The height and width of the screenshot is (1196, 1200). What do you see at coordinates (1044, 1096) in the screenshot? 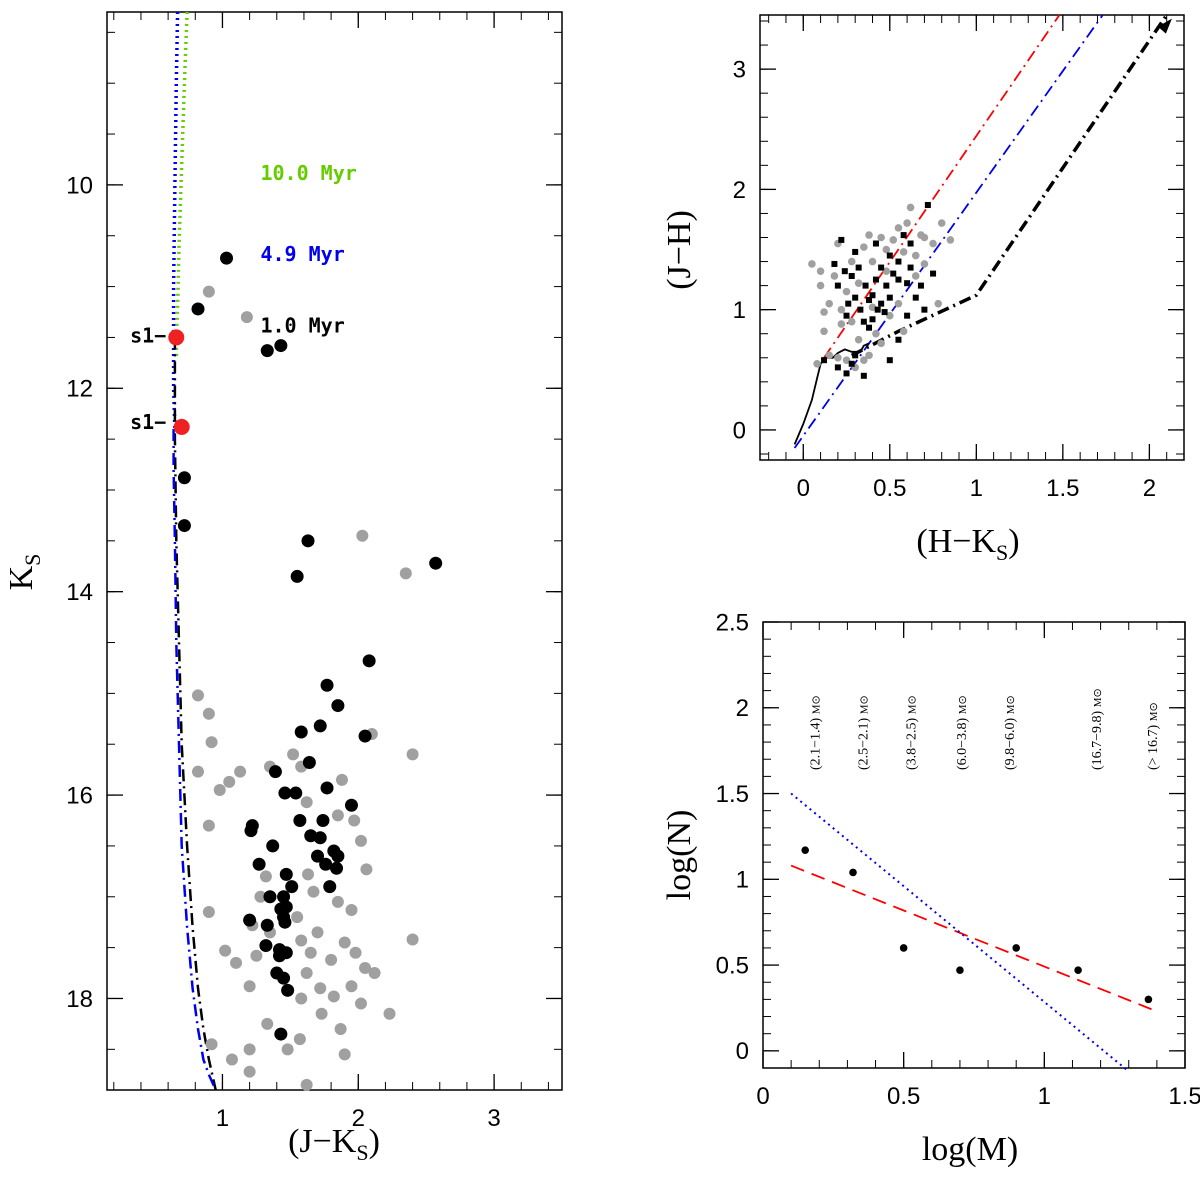
I see `mf-x-tick-label: 1` at bounding box center [1044, 1096].